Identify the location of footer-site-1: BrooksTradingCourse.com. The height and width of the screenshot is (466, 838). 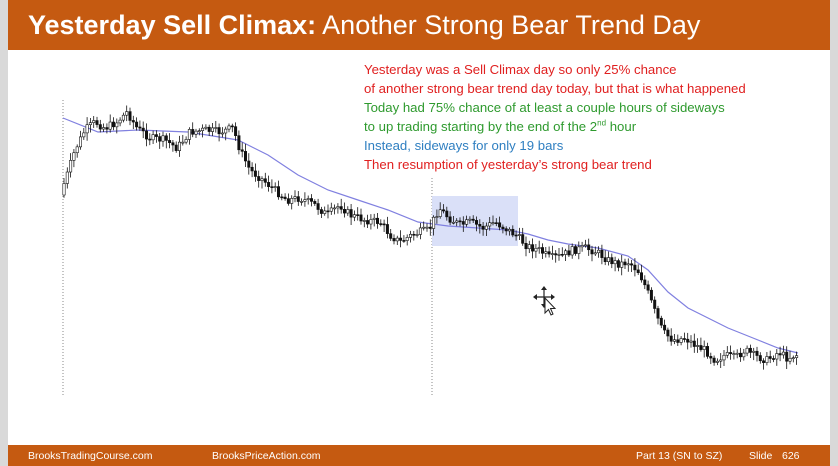
(90, 456).